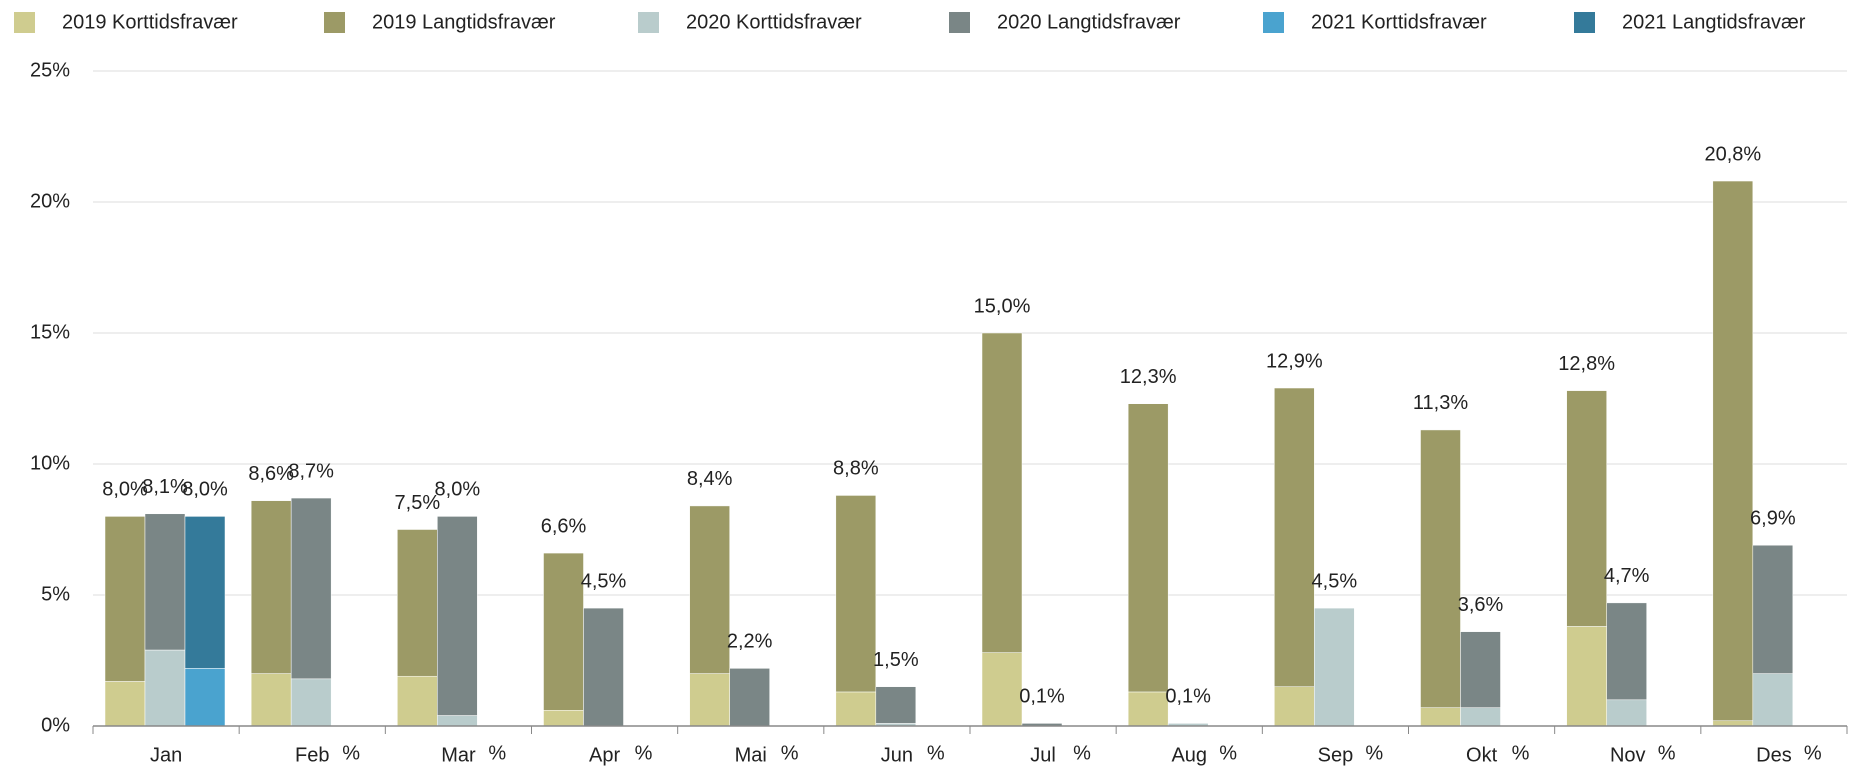 The height and width of the screenshot is (770, 1862). Describe the element at coordinates (1773, 519) in the screenshot. I see `total-label: 6,9%` at that location.